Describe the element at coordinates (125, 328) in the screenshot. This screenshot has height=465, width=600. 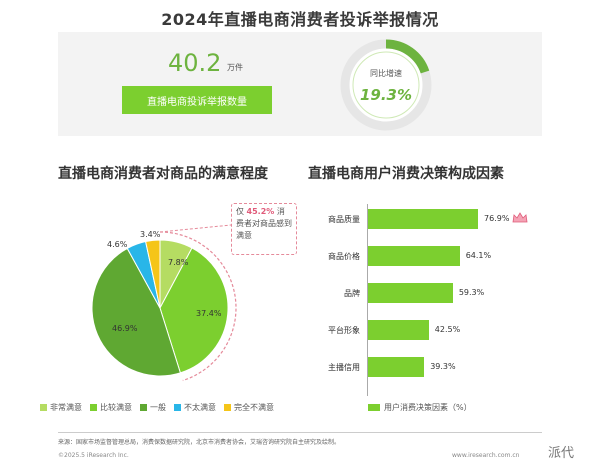
I see `pie-label-dark: 46.9%` at that location.